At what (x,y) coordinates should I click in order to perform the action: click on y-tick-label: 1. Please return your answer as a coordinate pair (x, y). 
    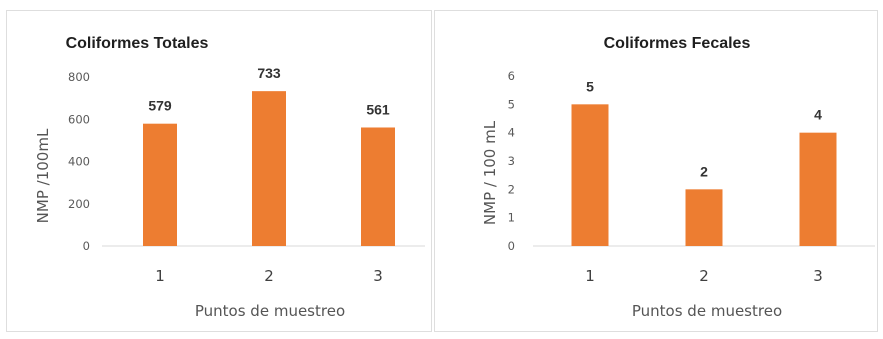
    Looking at the image, I should click on (511, 218).